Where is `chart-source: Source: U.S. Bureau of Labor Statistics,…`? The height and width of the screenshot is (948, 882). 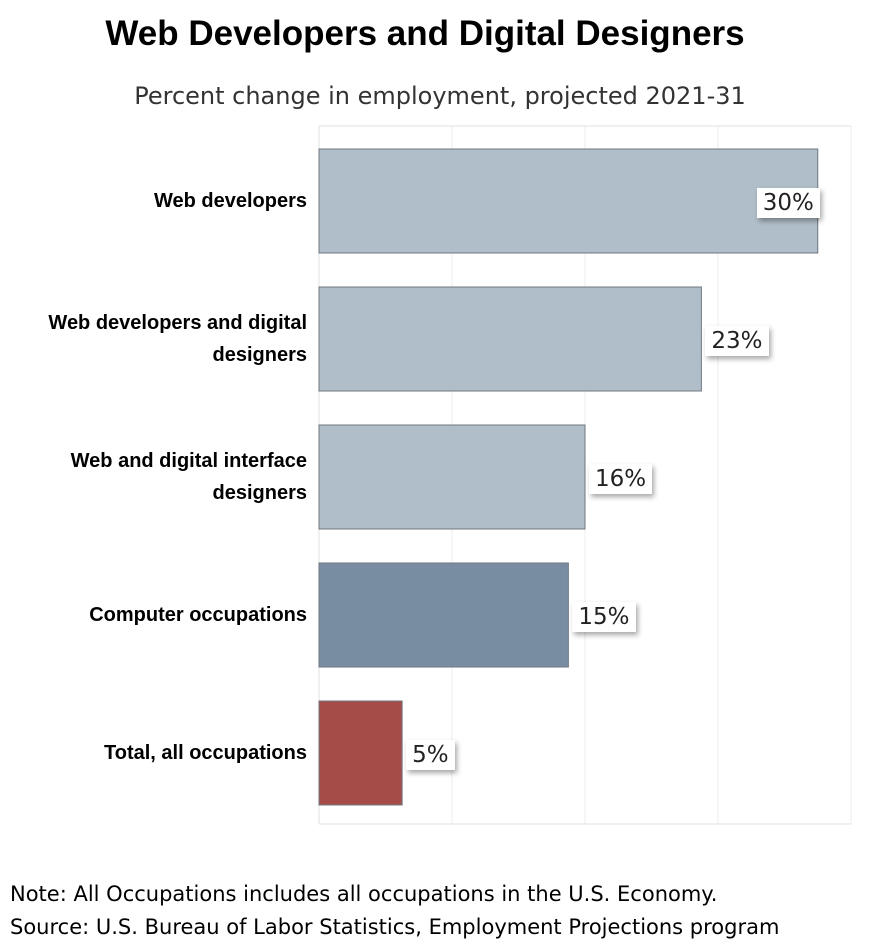 chart-source: Source: U.S. Bureau of Labor Statistics,… is located at coordinates (395, 927).